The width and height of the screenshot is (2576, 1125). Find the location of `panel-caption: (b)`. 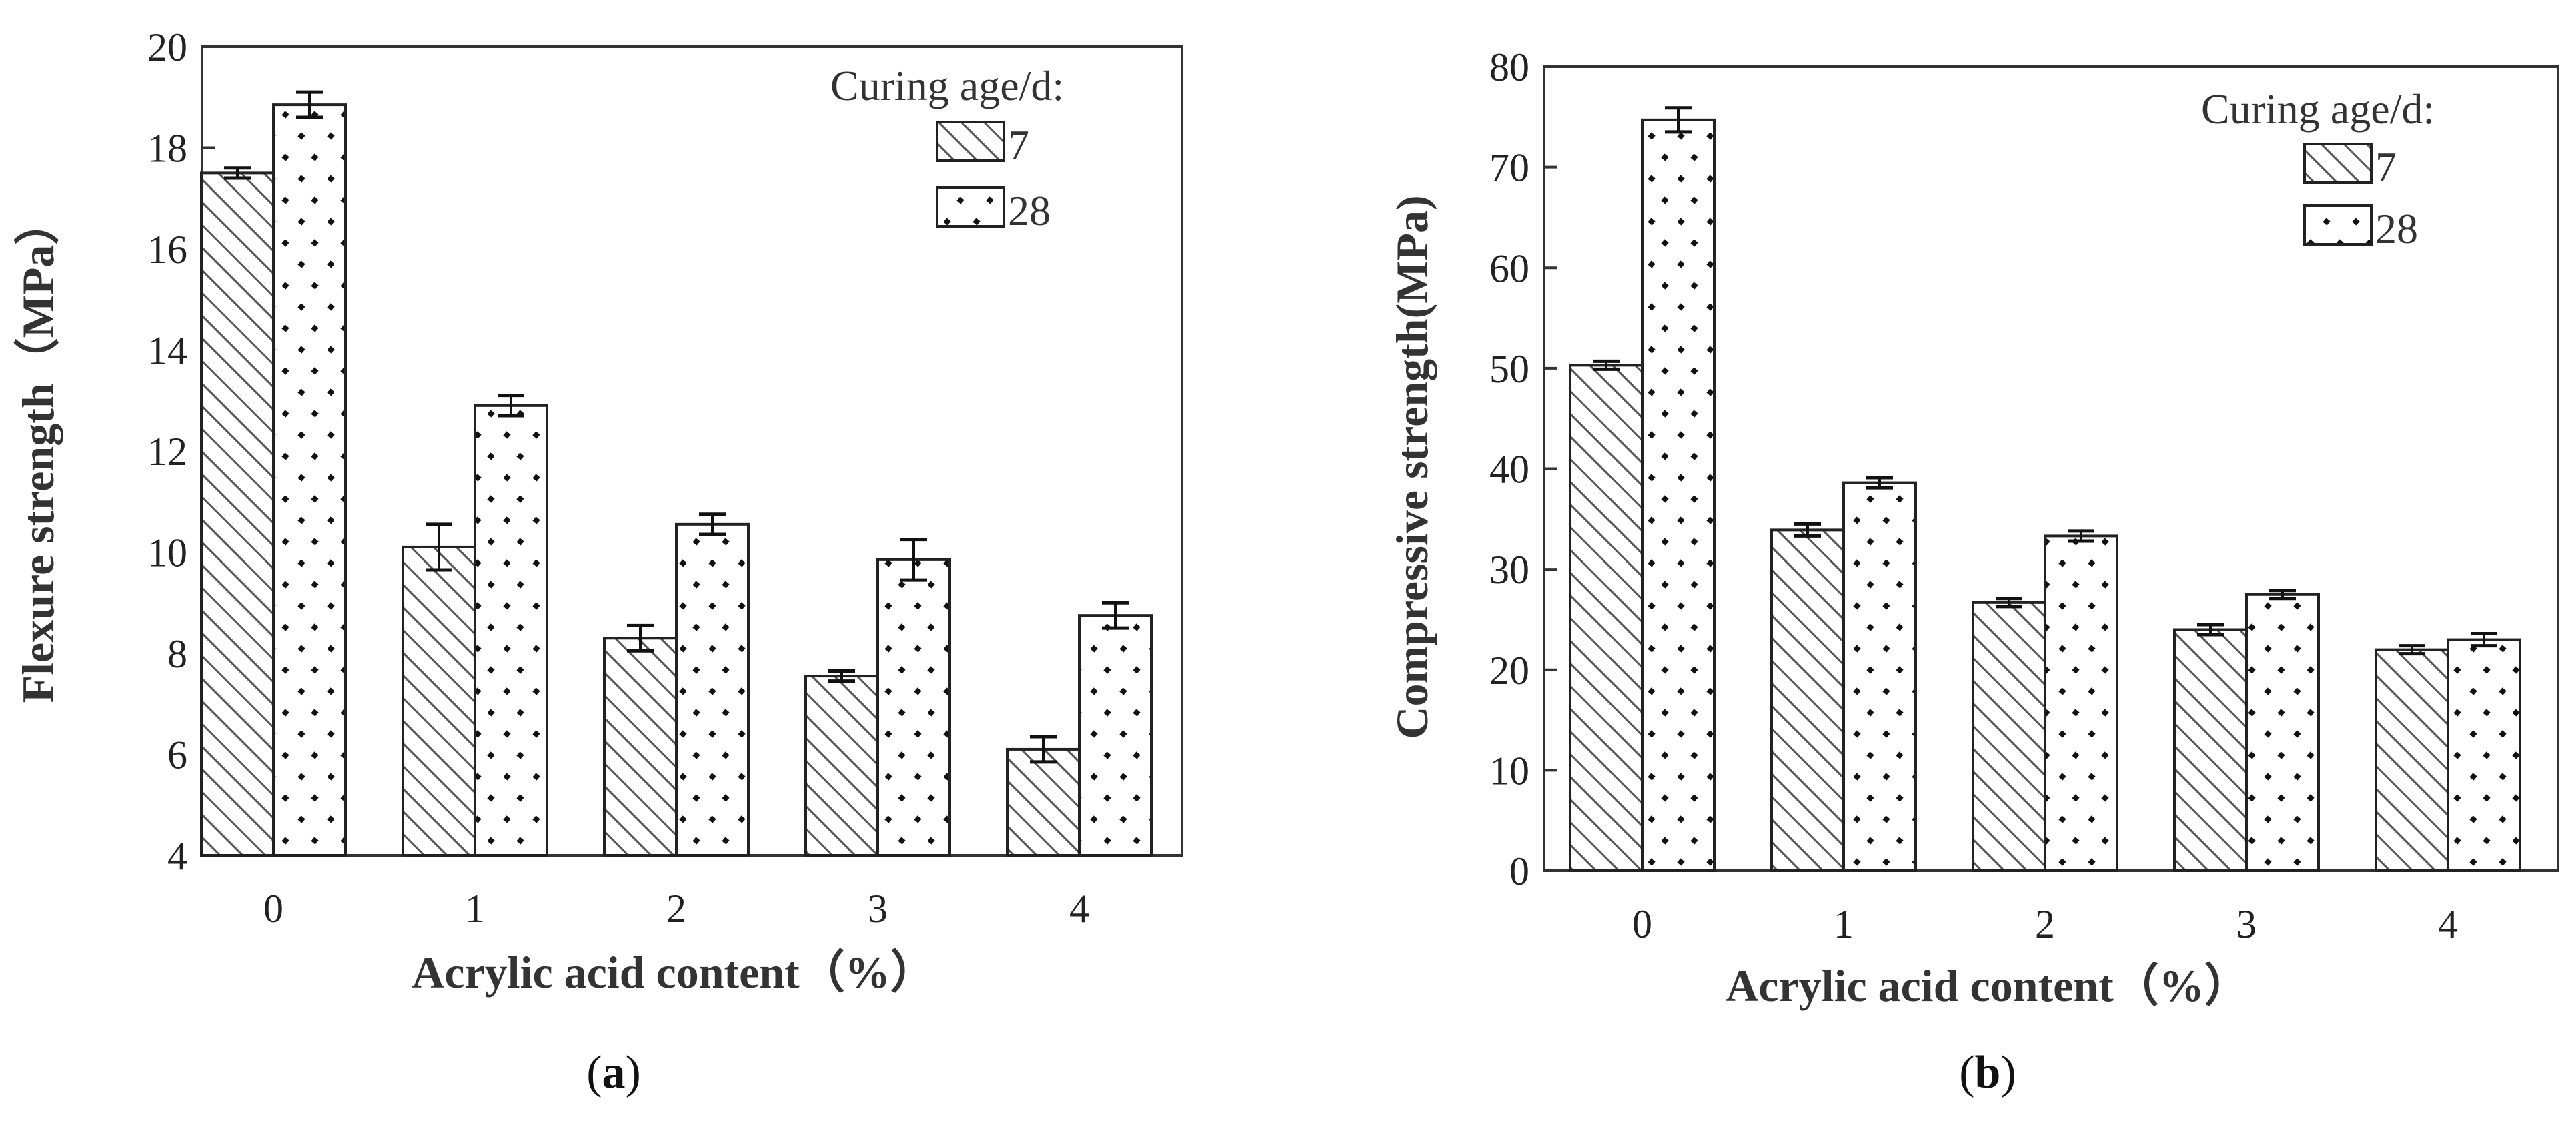

panel-caption: (b) is located at coordinates (1987, 1072).